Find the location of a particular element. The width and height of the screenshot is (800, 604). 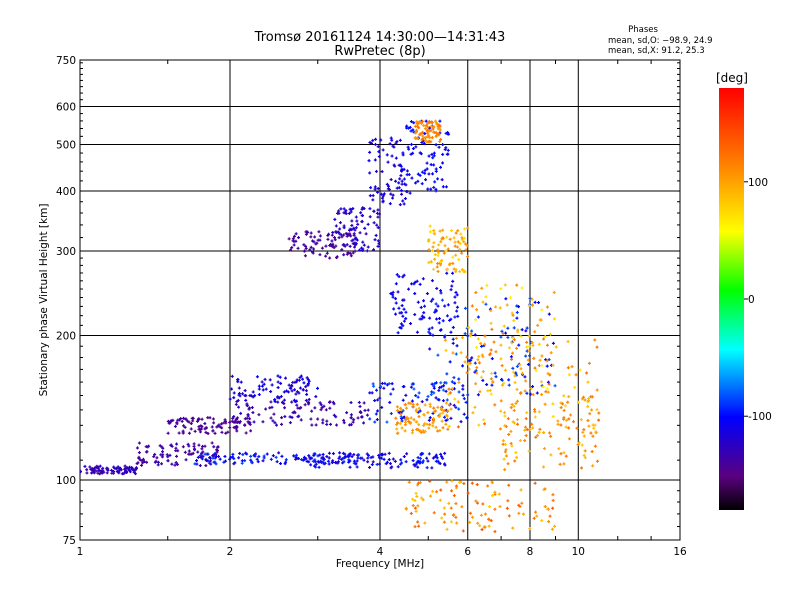

x-axis-label: Frequency [MHz] is located at coordinates (380, 564).